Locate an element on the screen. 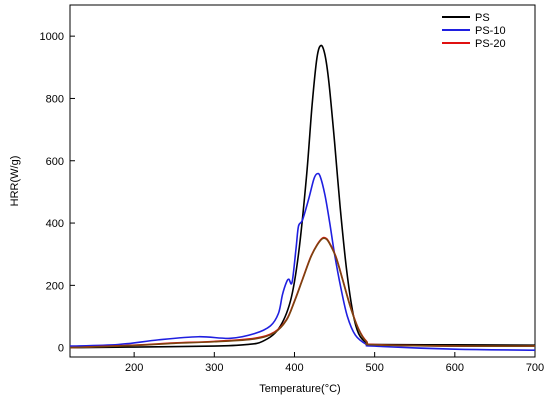 This screenshot has height=404, width=550. y-tick-label: 600 is located at coordinates (55, 162).